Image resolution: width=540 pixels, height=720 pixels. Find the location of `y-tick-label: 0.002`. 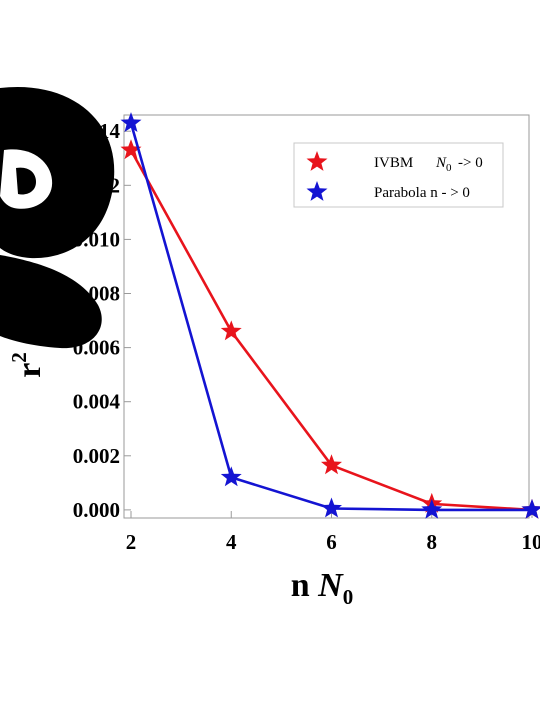

y-tick-label: 0.002 is located at coordinates (96, 456).